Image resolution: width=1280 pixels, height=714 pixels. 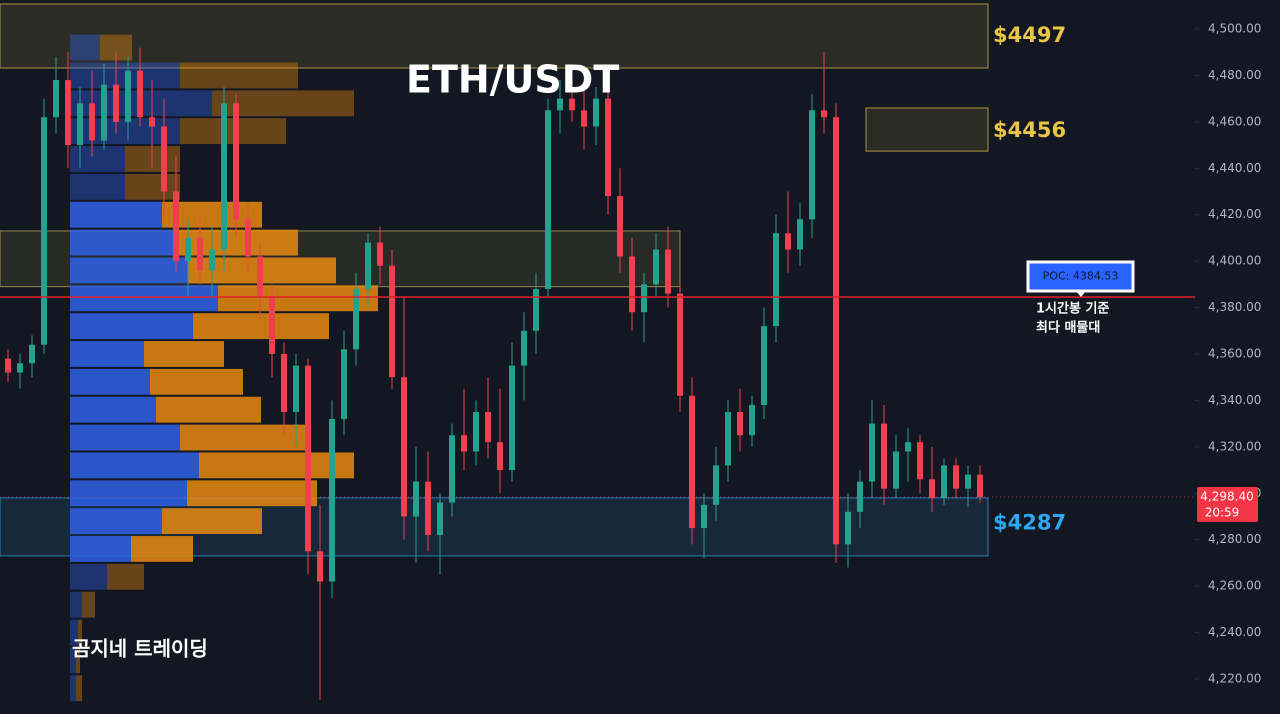 I want to click on zone-label: $4287, so click(x=1029, y=522).